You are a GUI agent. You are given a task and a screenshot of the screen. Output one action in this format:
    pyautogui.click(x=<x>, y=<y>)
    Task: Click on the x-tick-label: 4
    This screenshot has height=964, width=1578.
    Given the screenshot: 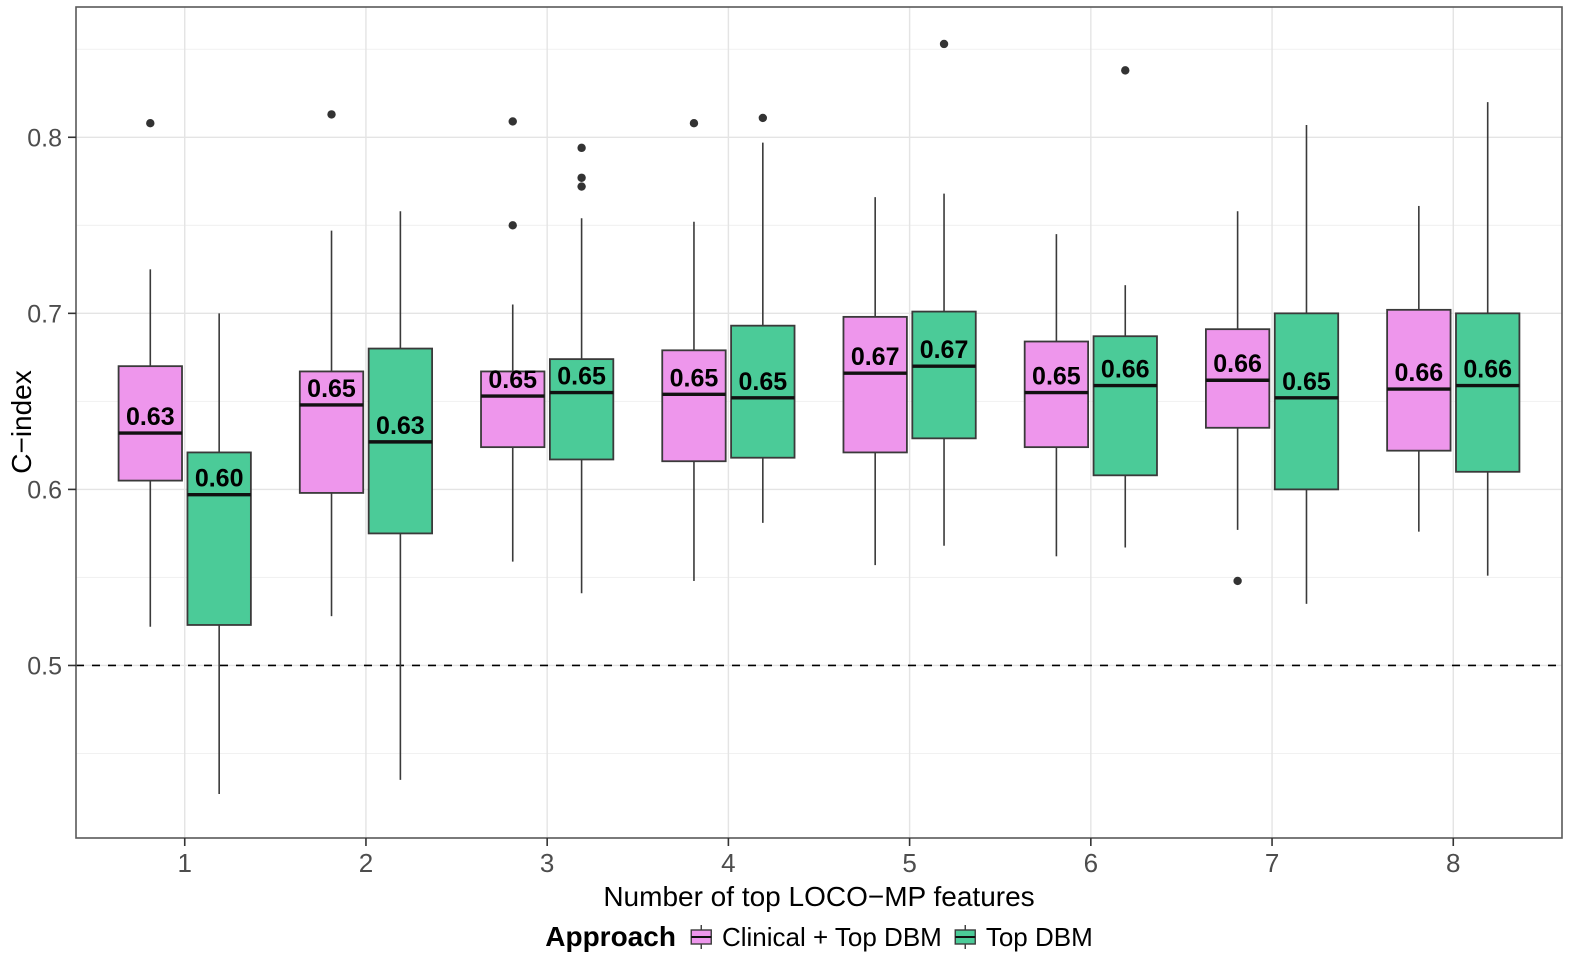 What is the action you would take?
    pyautogui.click(x=728, y=863)
    